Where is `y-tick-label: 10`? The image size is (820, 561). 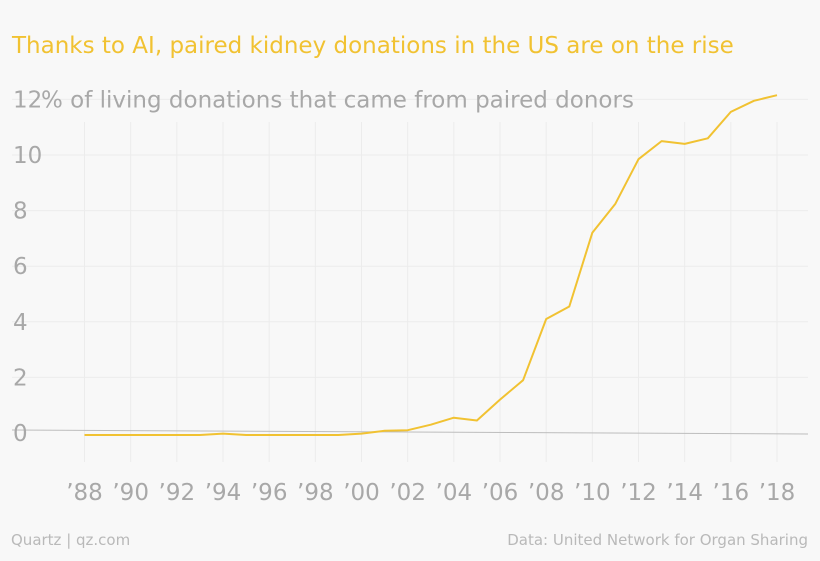
y-tick-label: 10 is located at coordinates (27, 156).